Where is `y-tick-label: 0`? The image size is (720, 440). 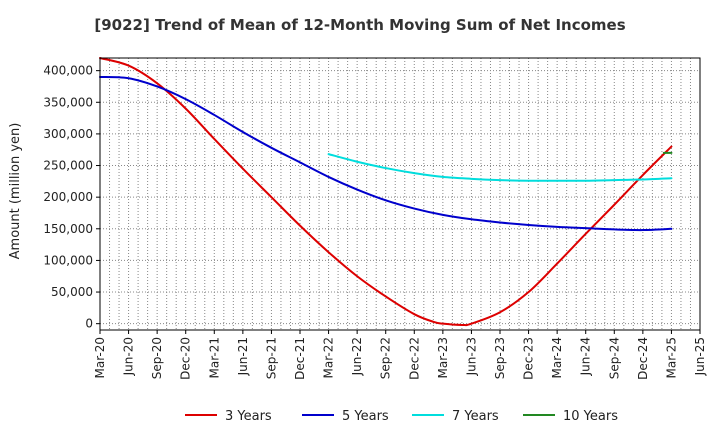 y-tick-label: 0 is located at coordinates (89, 324).